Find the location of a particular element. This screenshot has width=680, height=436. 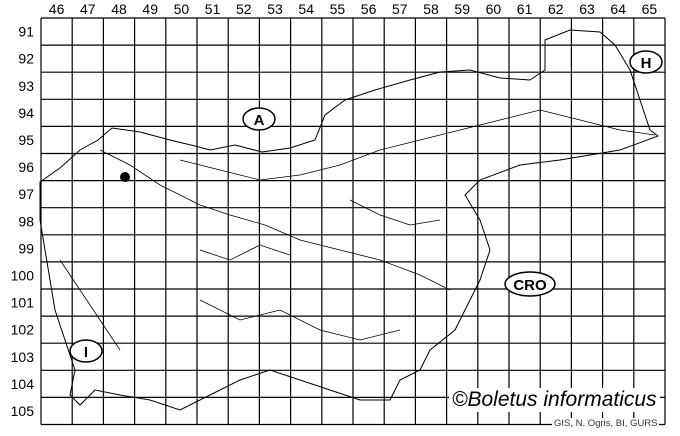

column-label: 58 is located at coordinates (431, 9).